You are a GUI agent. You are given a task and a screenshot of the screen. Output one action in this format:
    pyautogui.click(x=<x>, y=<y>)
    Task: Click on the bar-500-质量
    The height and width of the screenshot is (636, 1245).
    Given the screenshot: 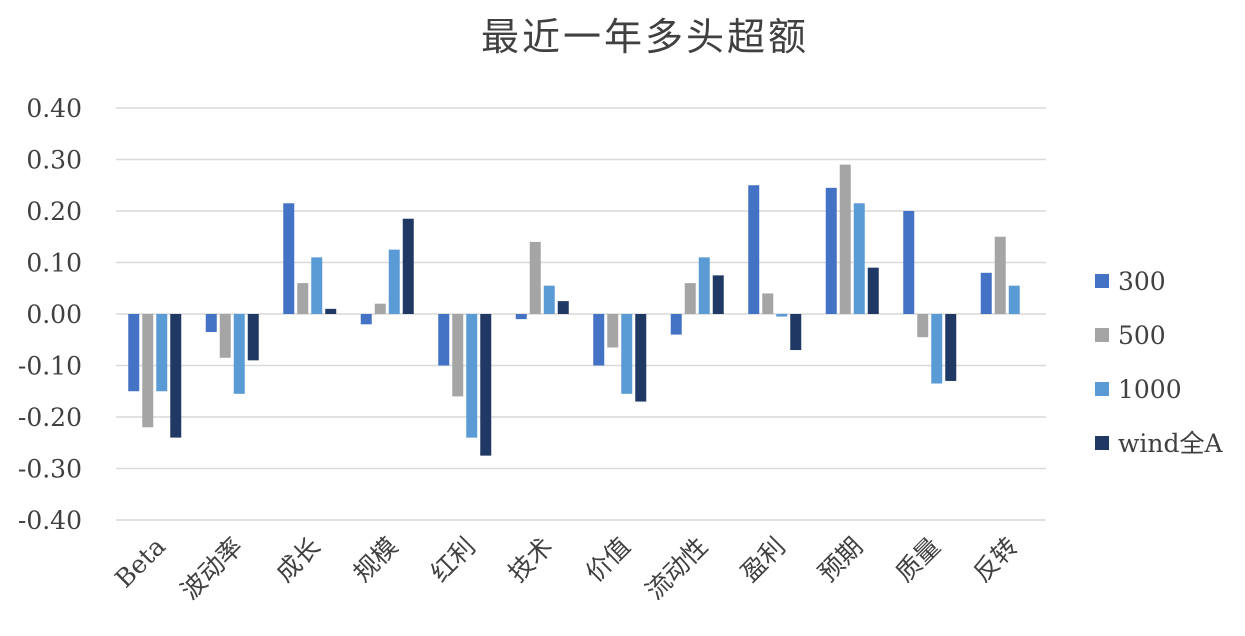 What is the action you would take?
    pyautogui.click(x=923, y=326)
    